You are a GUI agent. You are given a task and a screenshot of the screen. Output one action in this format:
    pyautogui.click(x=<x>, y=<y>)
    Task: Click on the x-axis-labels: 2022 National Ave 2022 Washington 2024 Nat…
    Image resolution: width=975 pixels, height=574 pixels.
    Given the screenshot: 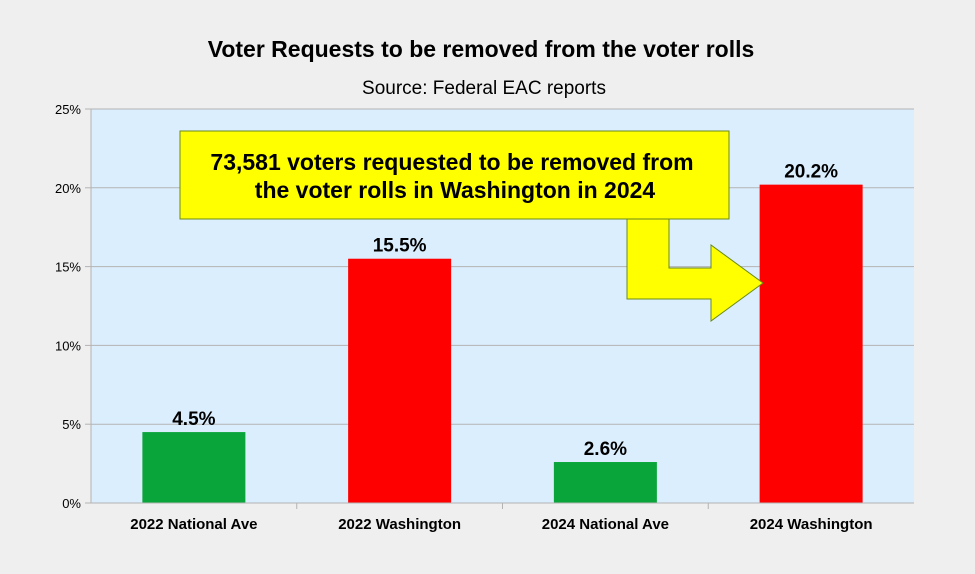 What is the action you would take?
    pyautogui.click(x=501, y=518)
    